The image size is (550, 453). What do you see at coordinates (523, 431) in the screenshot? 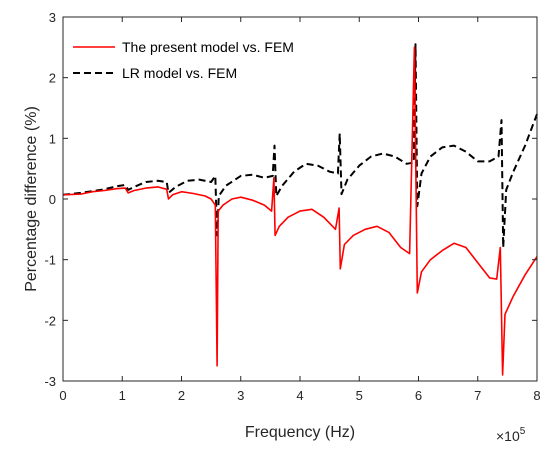
I see `x-axis-exponent-power: 5` at bounding box center [523, 431].